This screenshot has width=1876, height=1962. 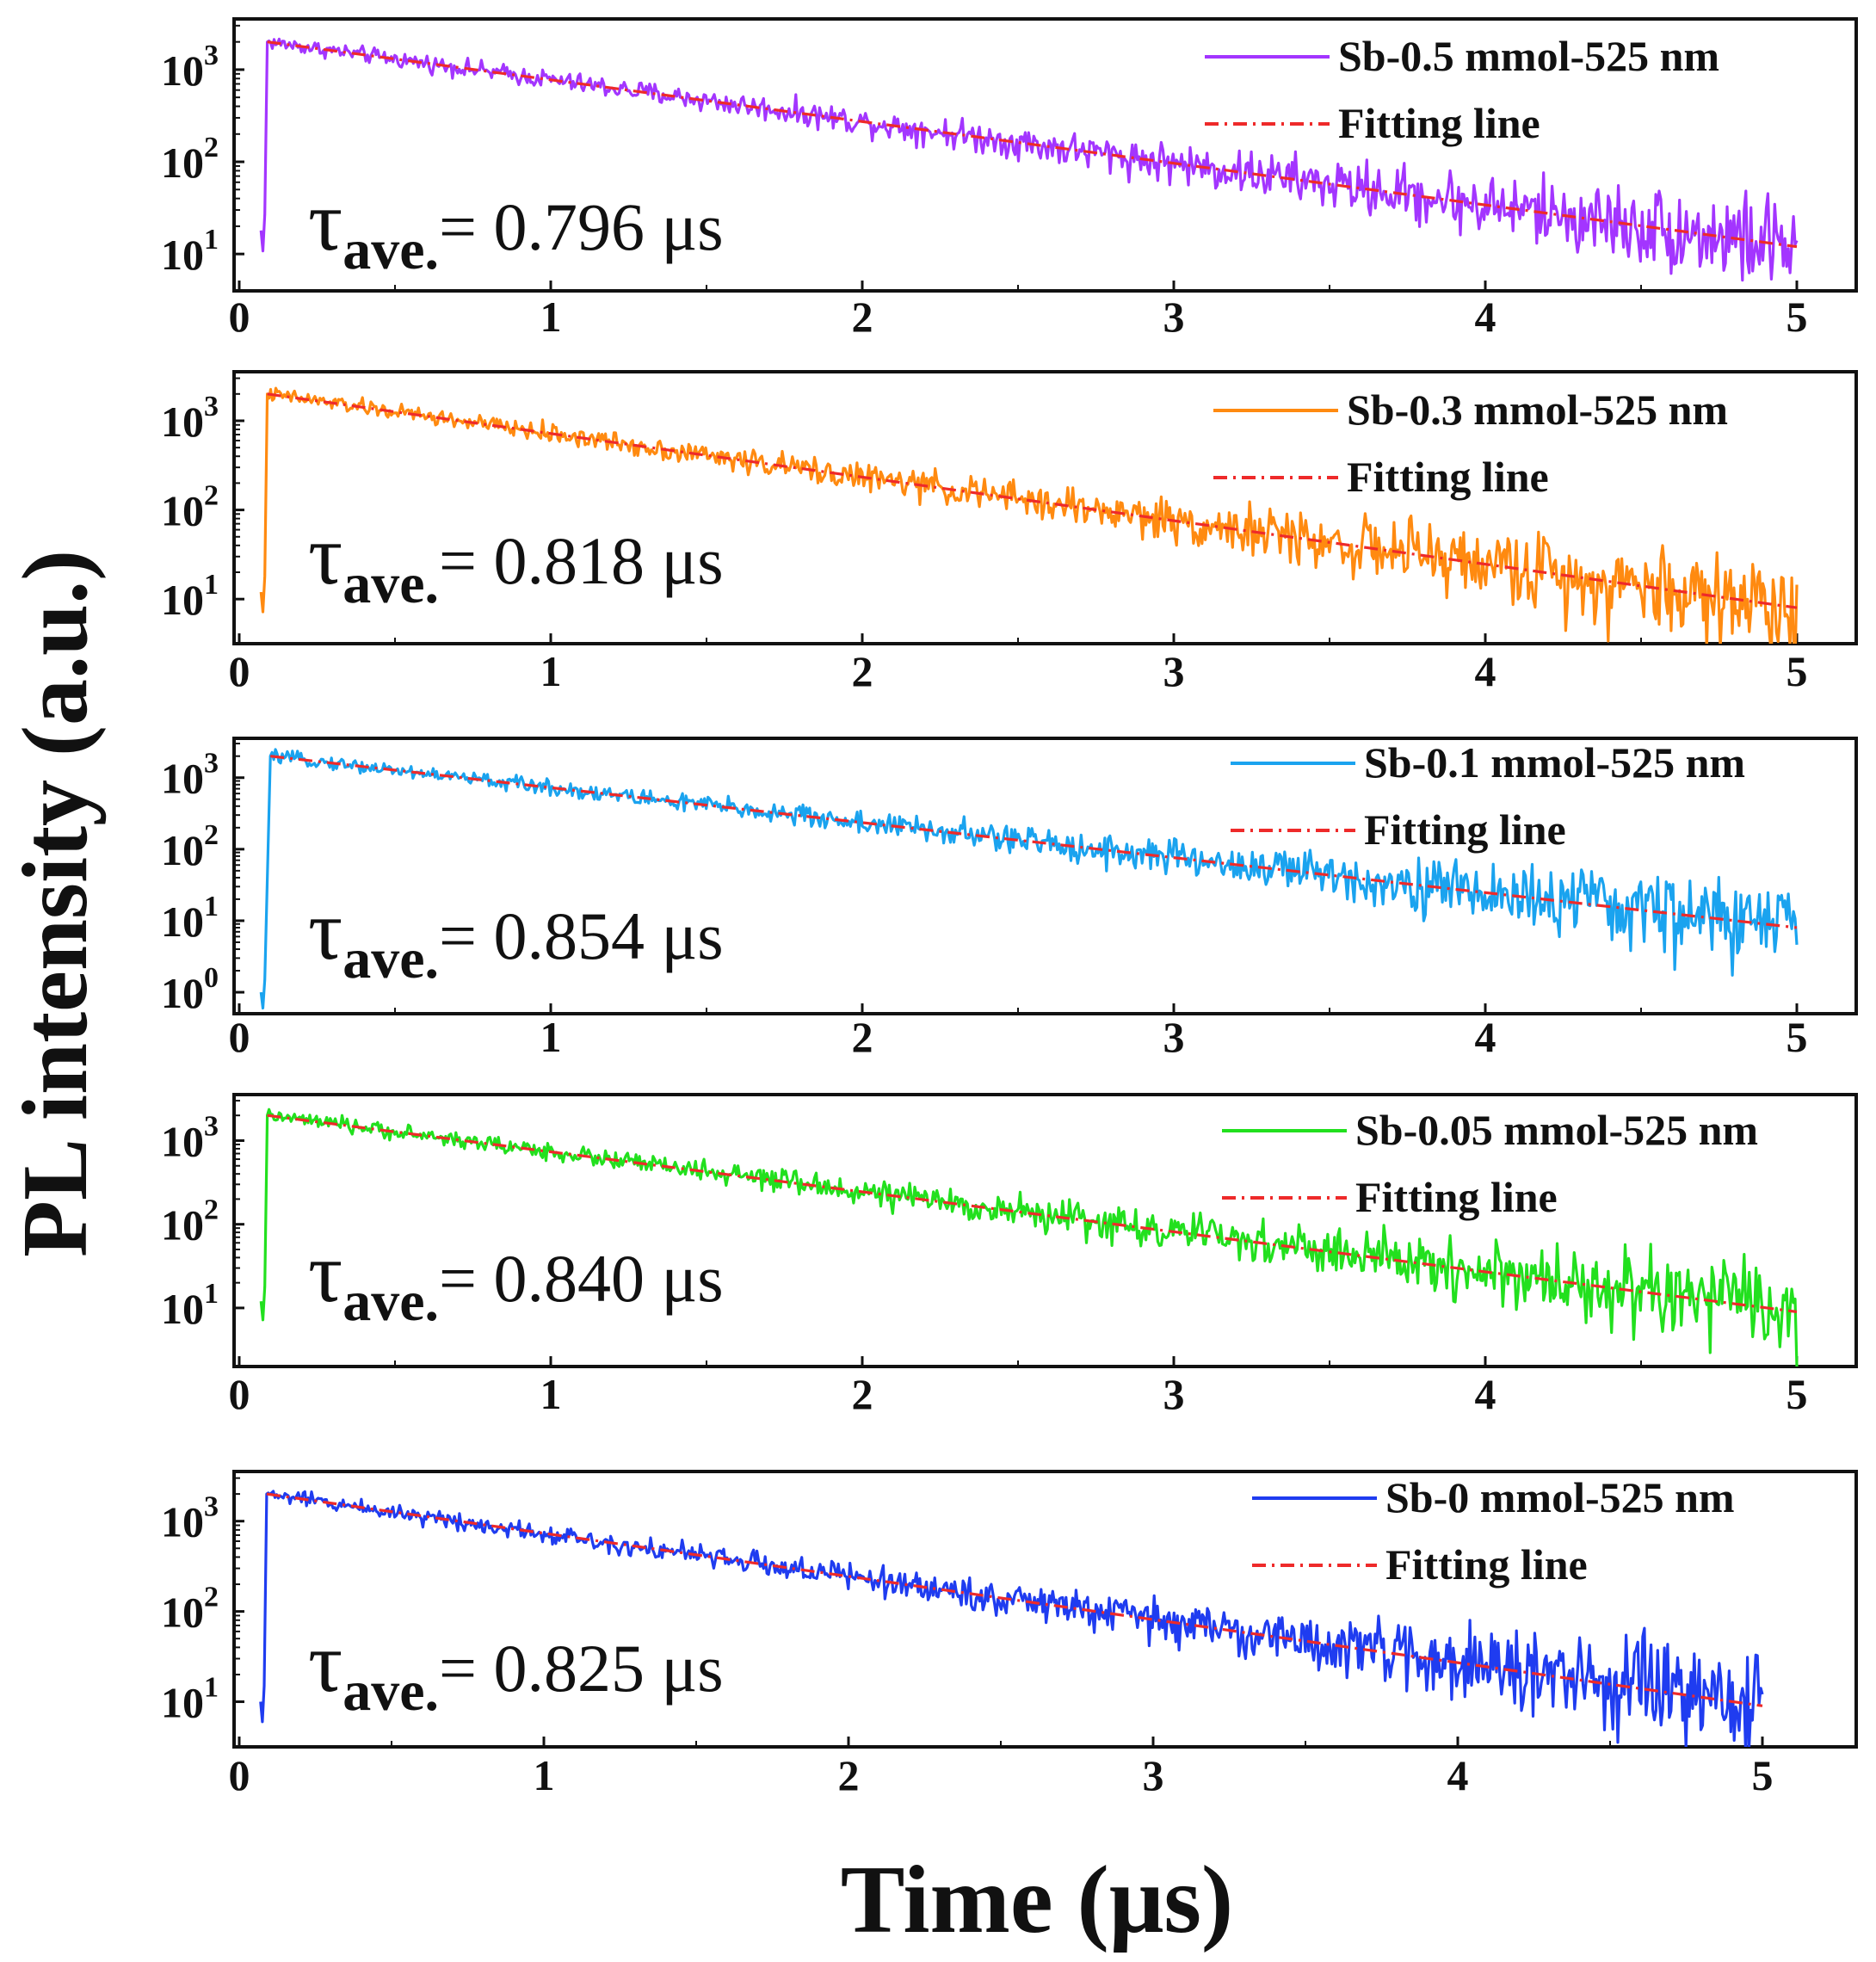 I want to click on panel-2-frame, so click(x=1045, y=508).